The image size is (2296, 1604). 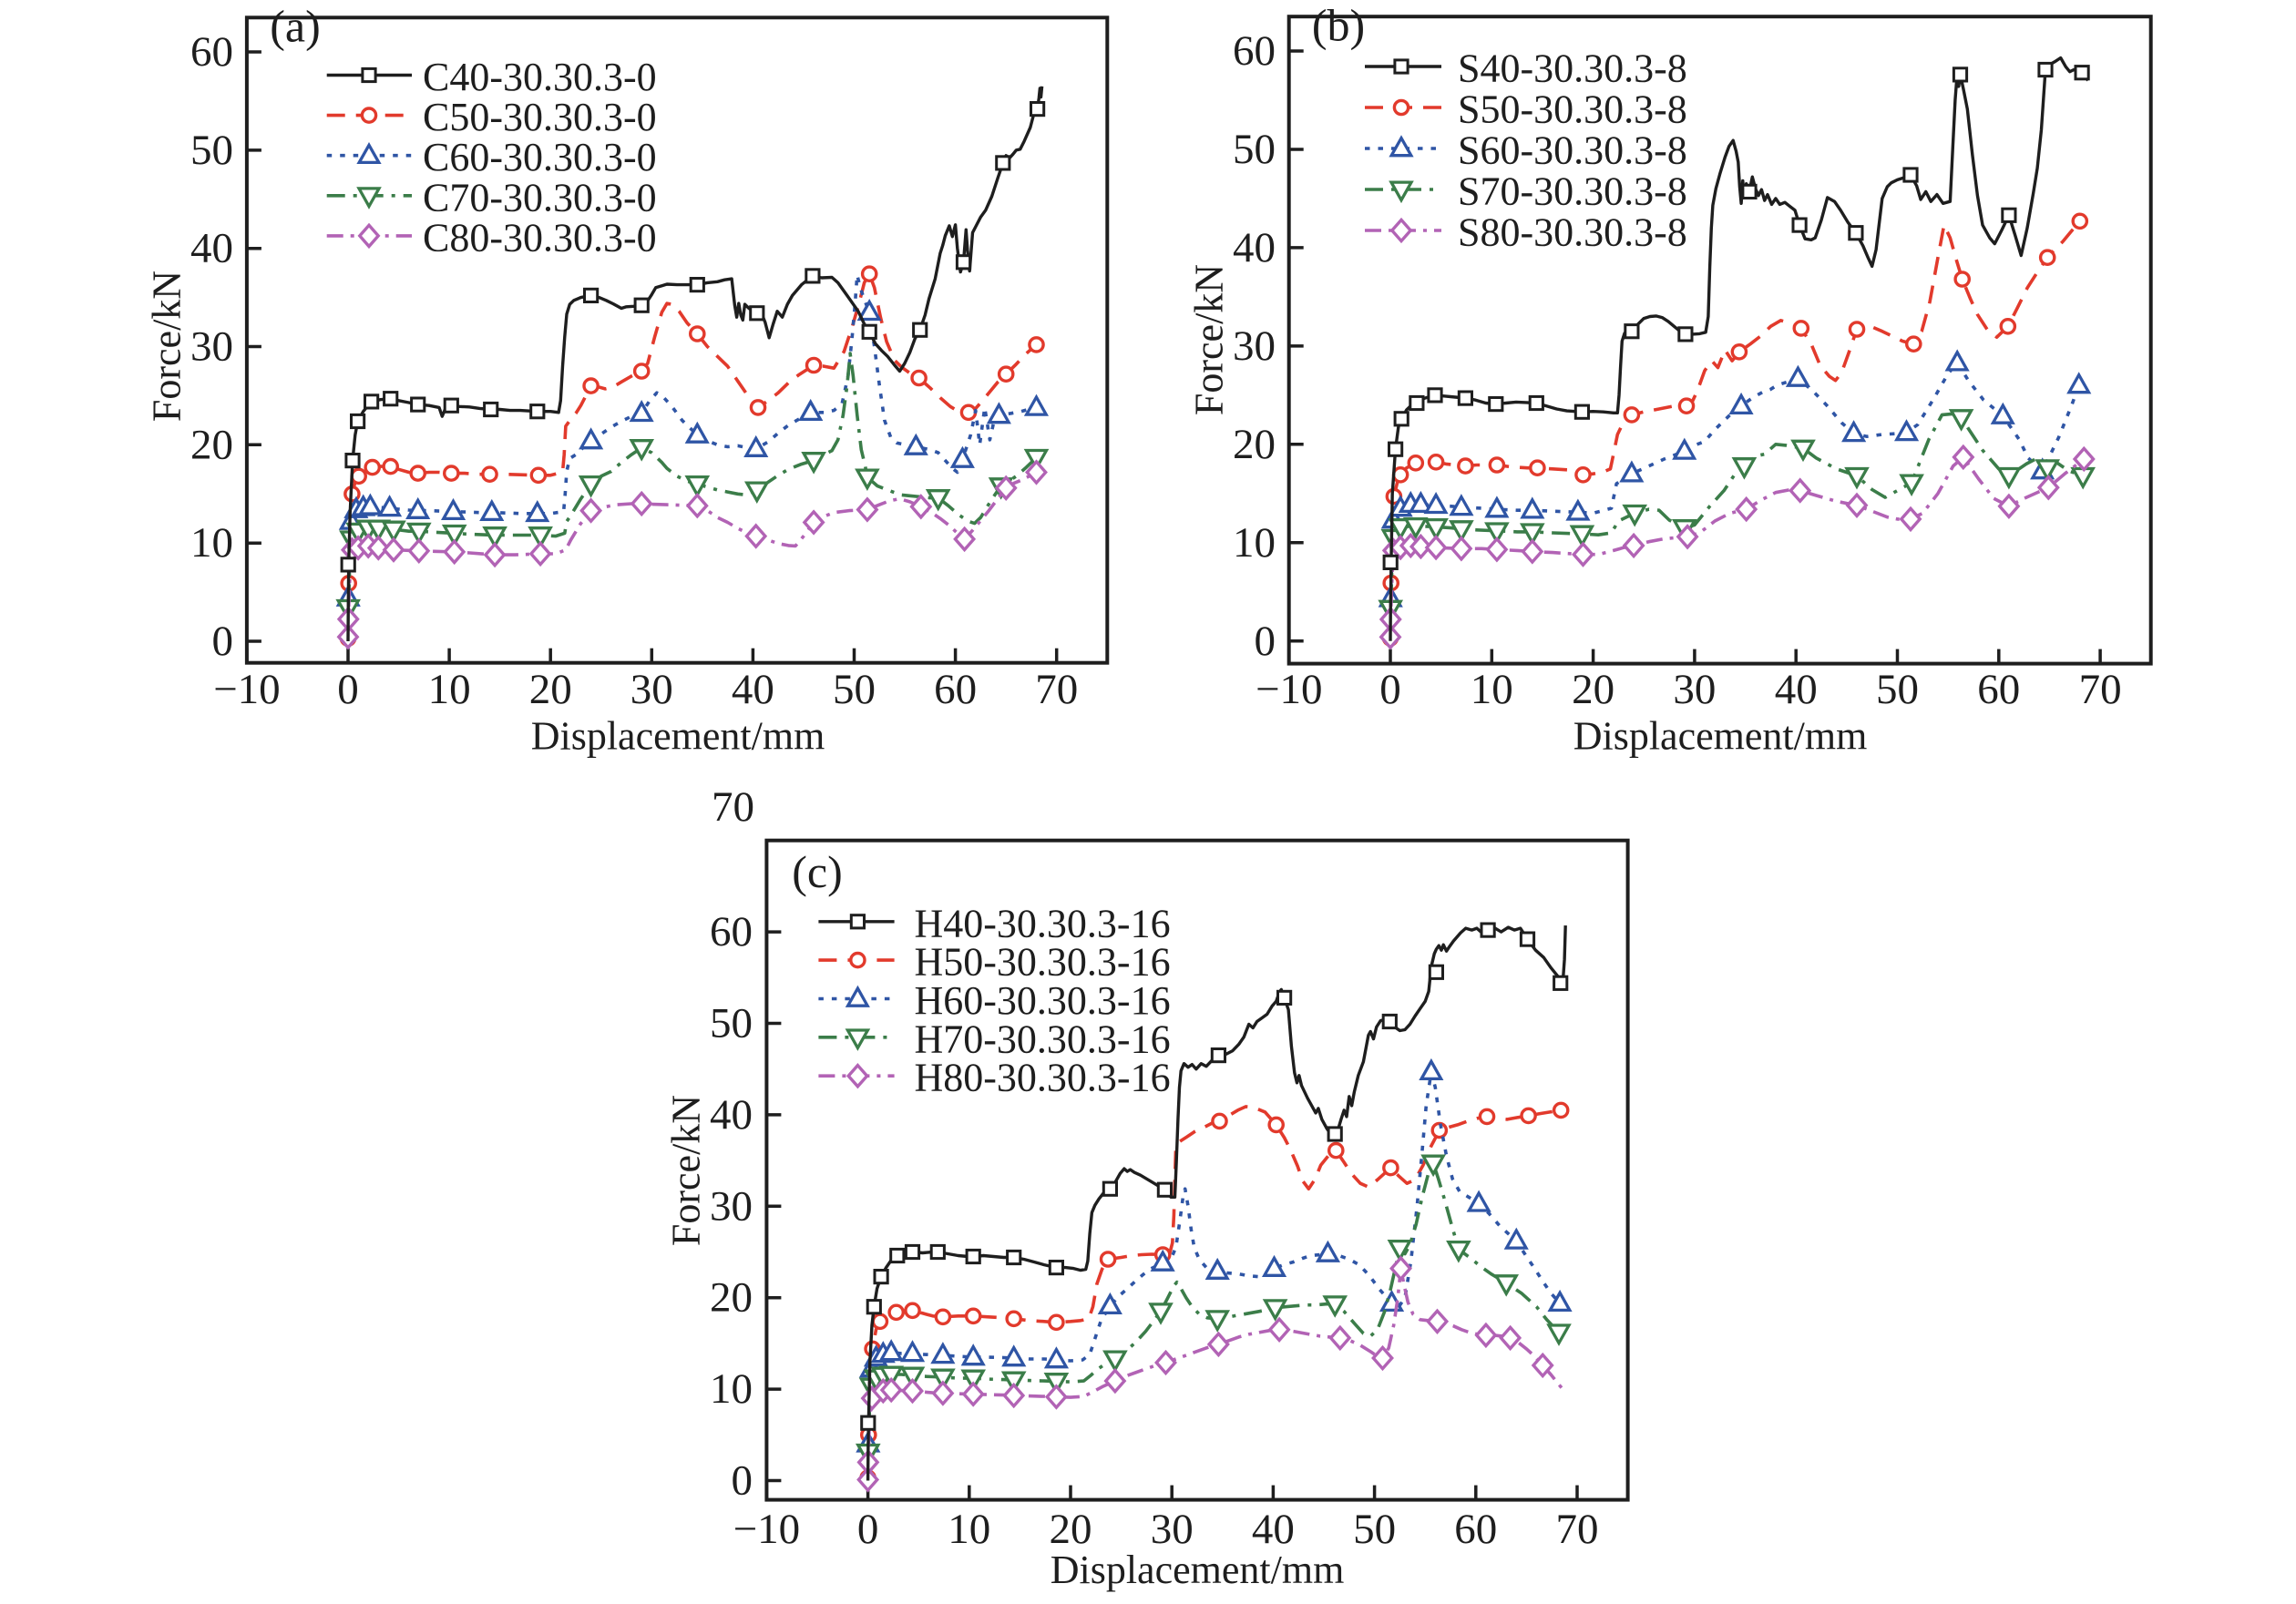 What do you see at coordinates (1572, 192) in the screenshot?
I see `svg-text: S70-30.30.3-8` at bounding box center [1572, 192].